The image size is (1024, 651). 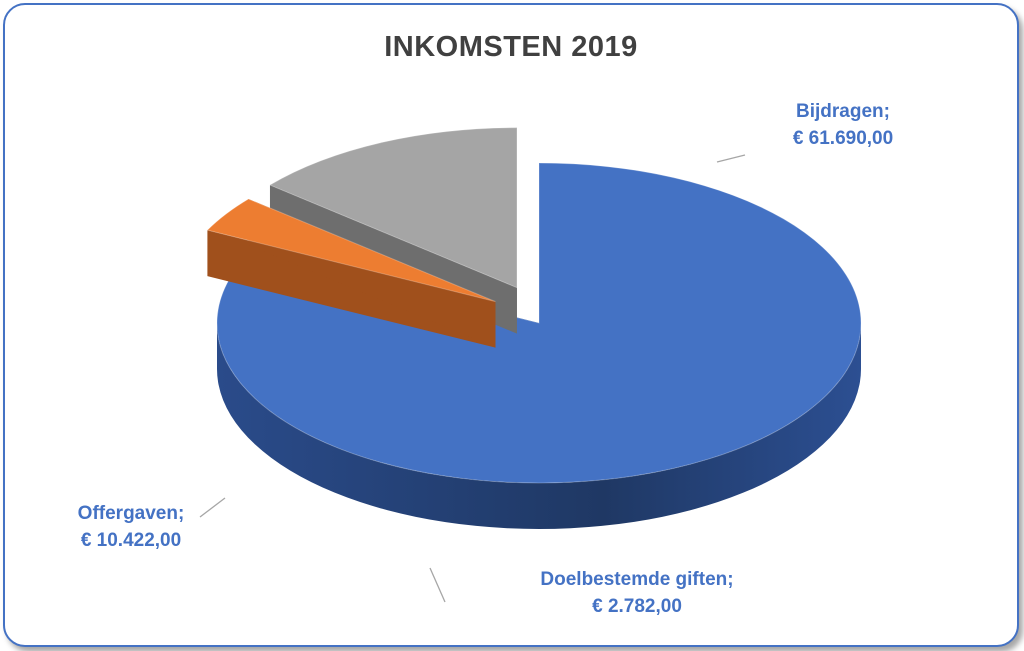 I want to click on slice-value-doelbestemde-giften: € 2.782,00, so click(x=637, y=606).